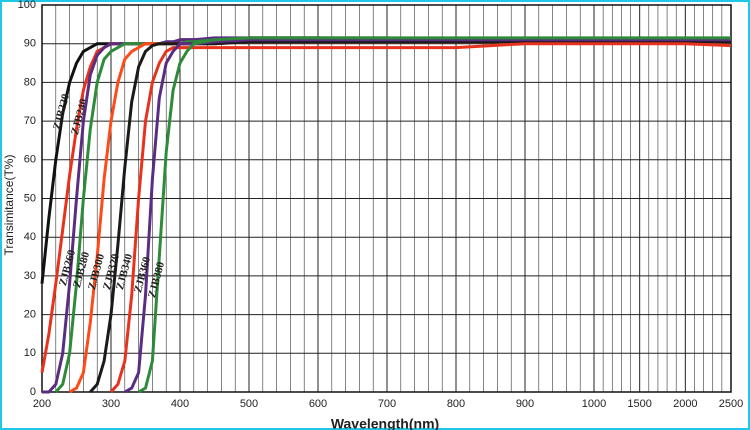  What do you see at coordinates (30, 82) in the screenshot?
I see `y-tick-label: 80` at bounding box center [30, 82].